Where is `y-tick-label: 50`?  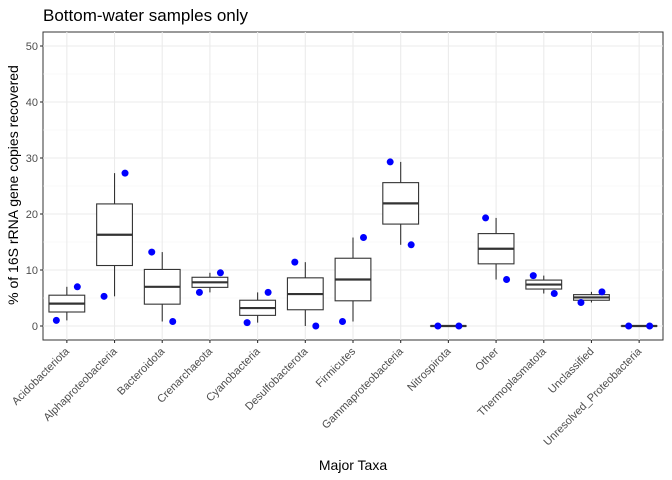 y-tick-label: 50 is located at coordinates (32, 47).